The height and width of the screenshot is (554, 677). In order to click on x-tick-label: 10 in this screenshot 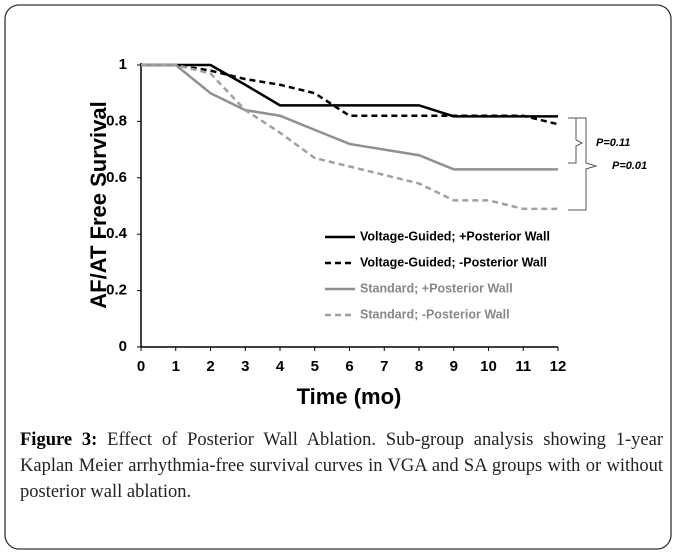, I will do `click(488, 366)`.